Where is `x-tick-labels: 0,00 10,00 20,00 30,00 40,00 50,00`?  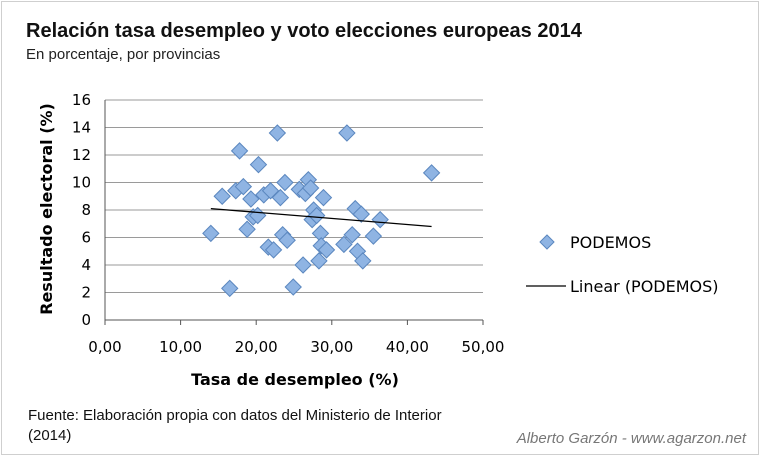 x-tick-labels: 0,00 10,00 20,00 30,00 40,00 50,00 is located at coordinates (296, 347).